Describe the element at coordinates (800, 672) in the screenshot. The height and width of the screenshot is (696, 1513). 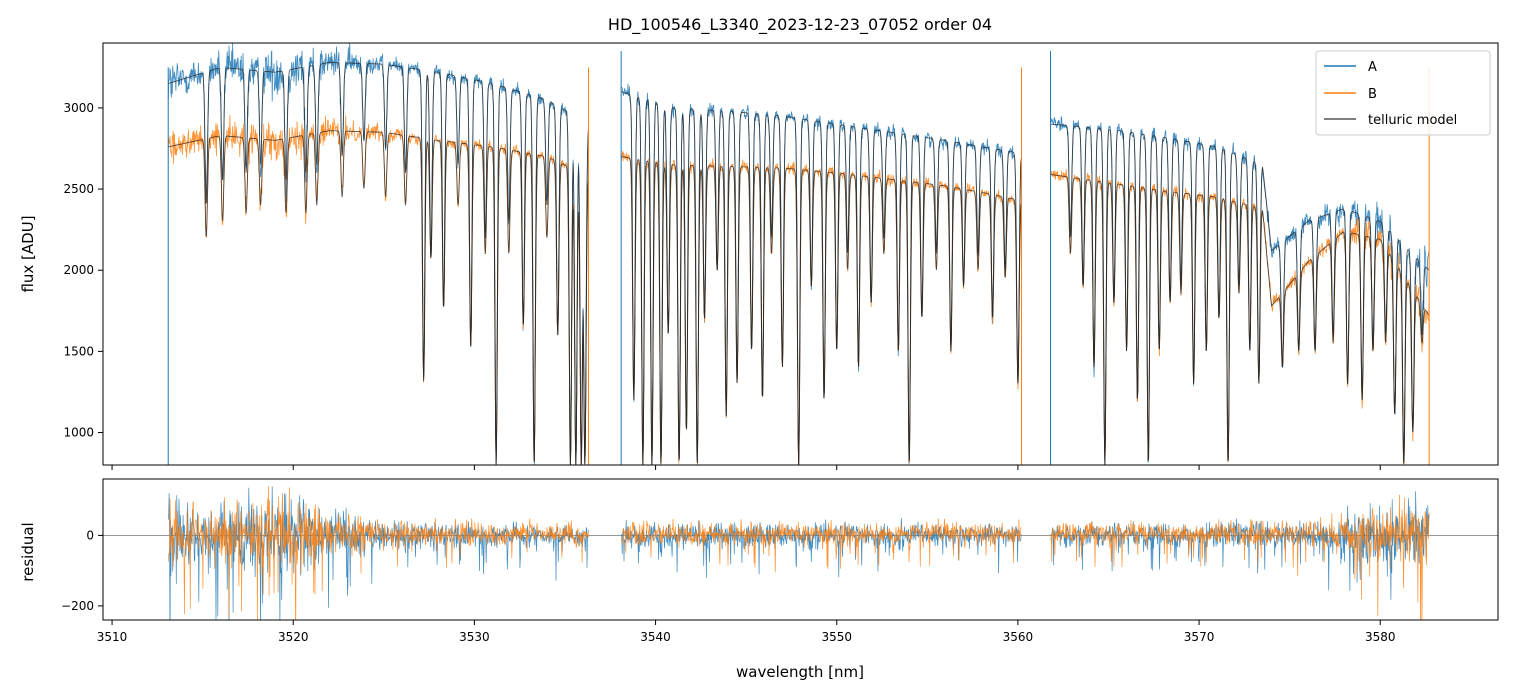
I see `x-axis-label: wavelength [nm]` at that location.